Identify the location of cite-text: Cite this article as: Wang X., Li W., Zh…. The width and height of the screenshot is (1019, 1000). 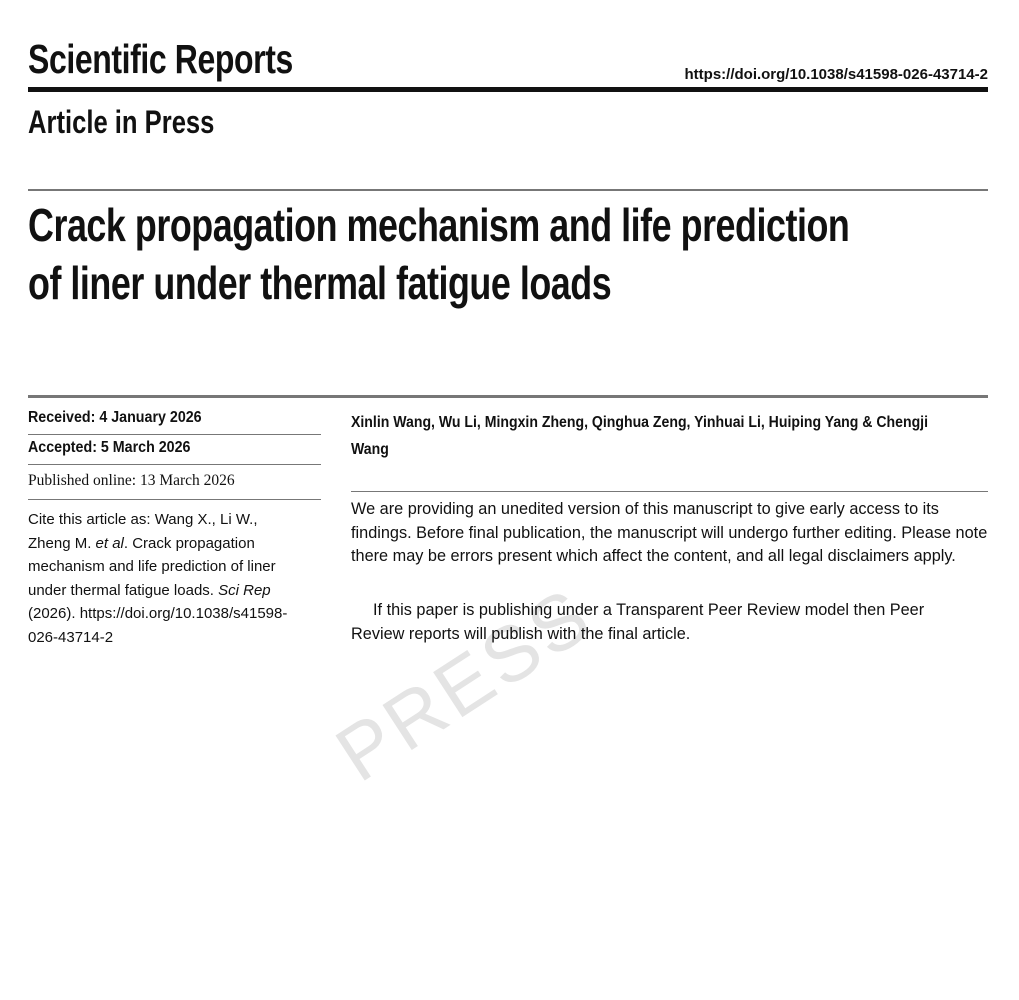
(143, 531).